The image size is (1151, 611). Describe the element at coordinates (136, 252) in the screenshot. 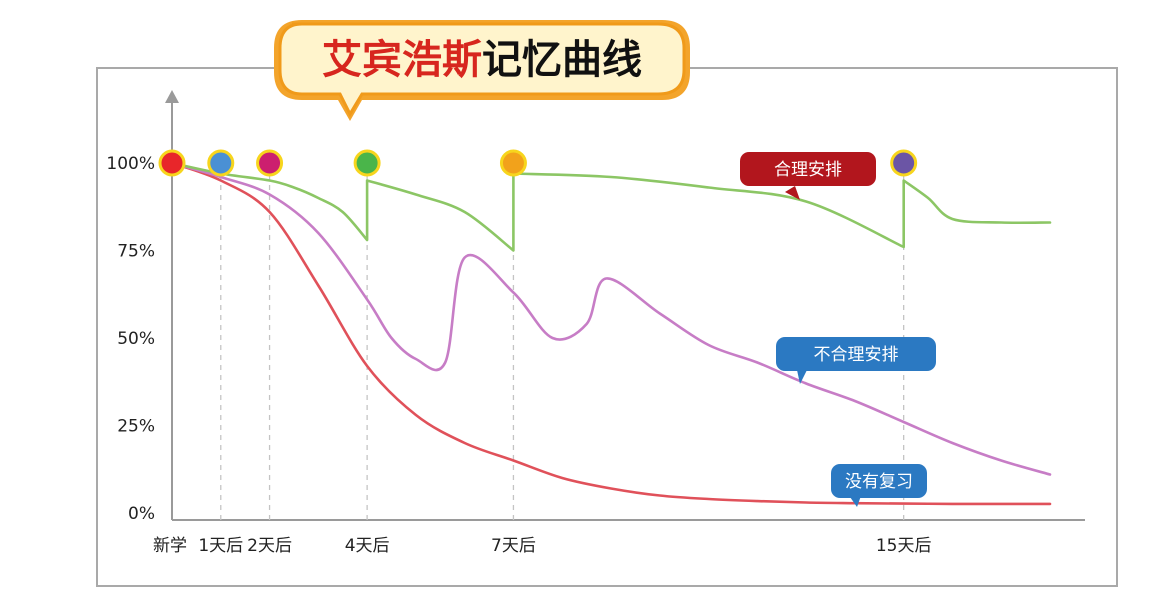

I see `y-tick-label: 75%` at that location.